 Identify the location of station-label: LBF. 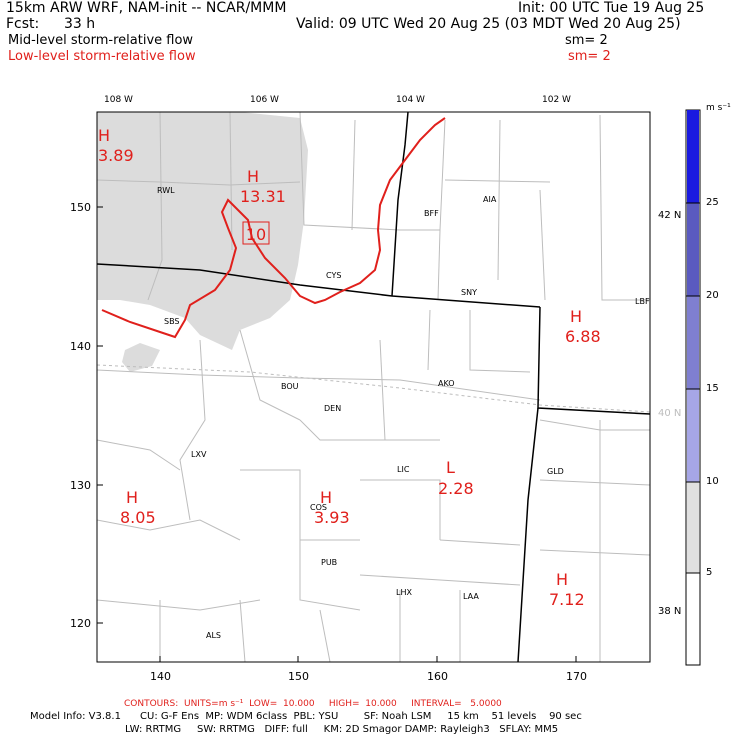
(642, 301).